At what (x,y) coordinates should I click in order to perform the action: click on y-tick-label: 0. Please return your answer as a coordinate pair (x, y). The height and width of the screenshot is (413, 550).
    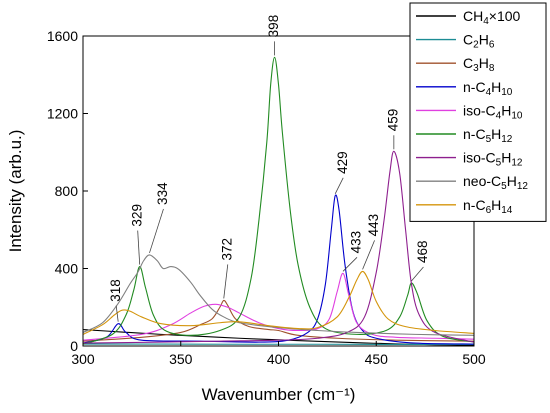
    Looking at the image, I should click on (74, 346).